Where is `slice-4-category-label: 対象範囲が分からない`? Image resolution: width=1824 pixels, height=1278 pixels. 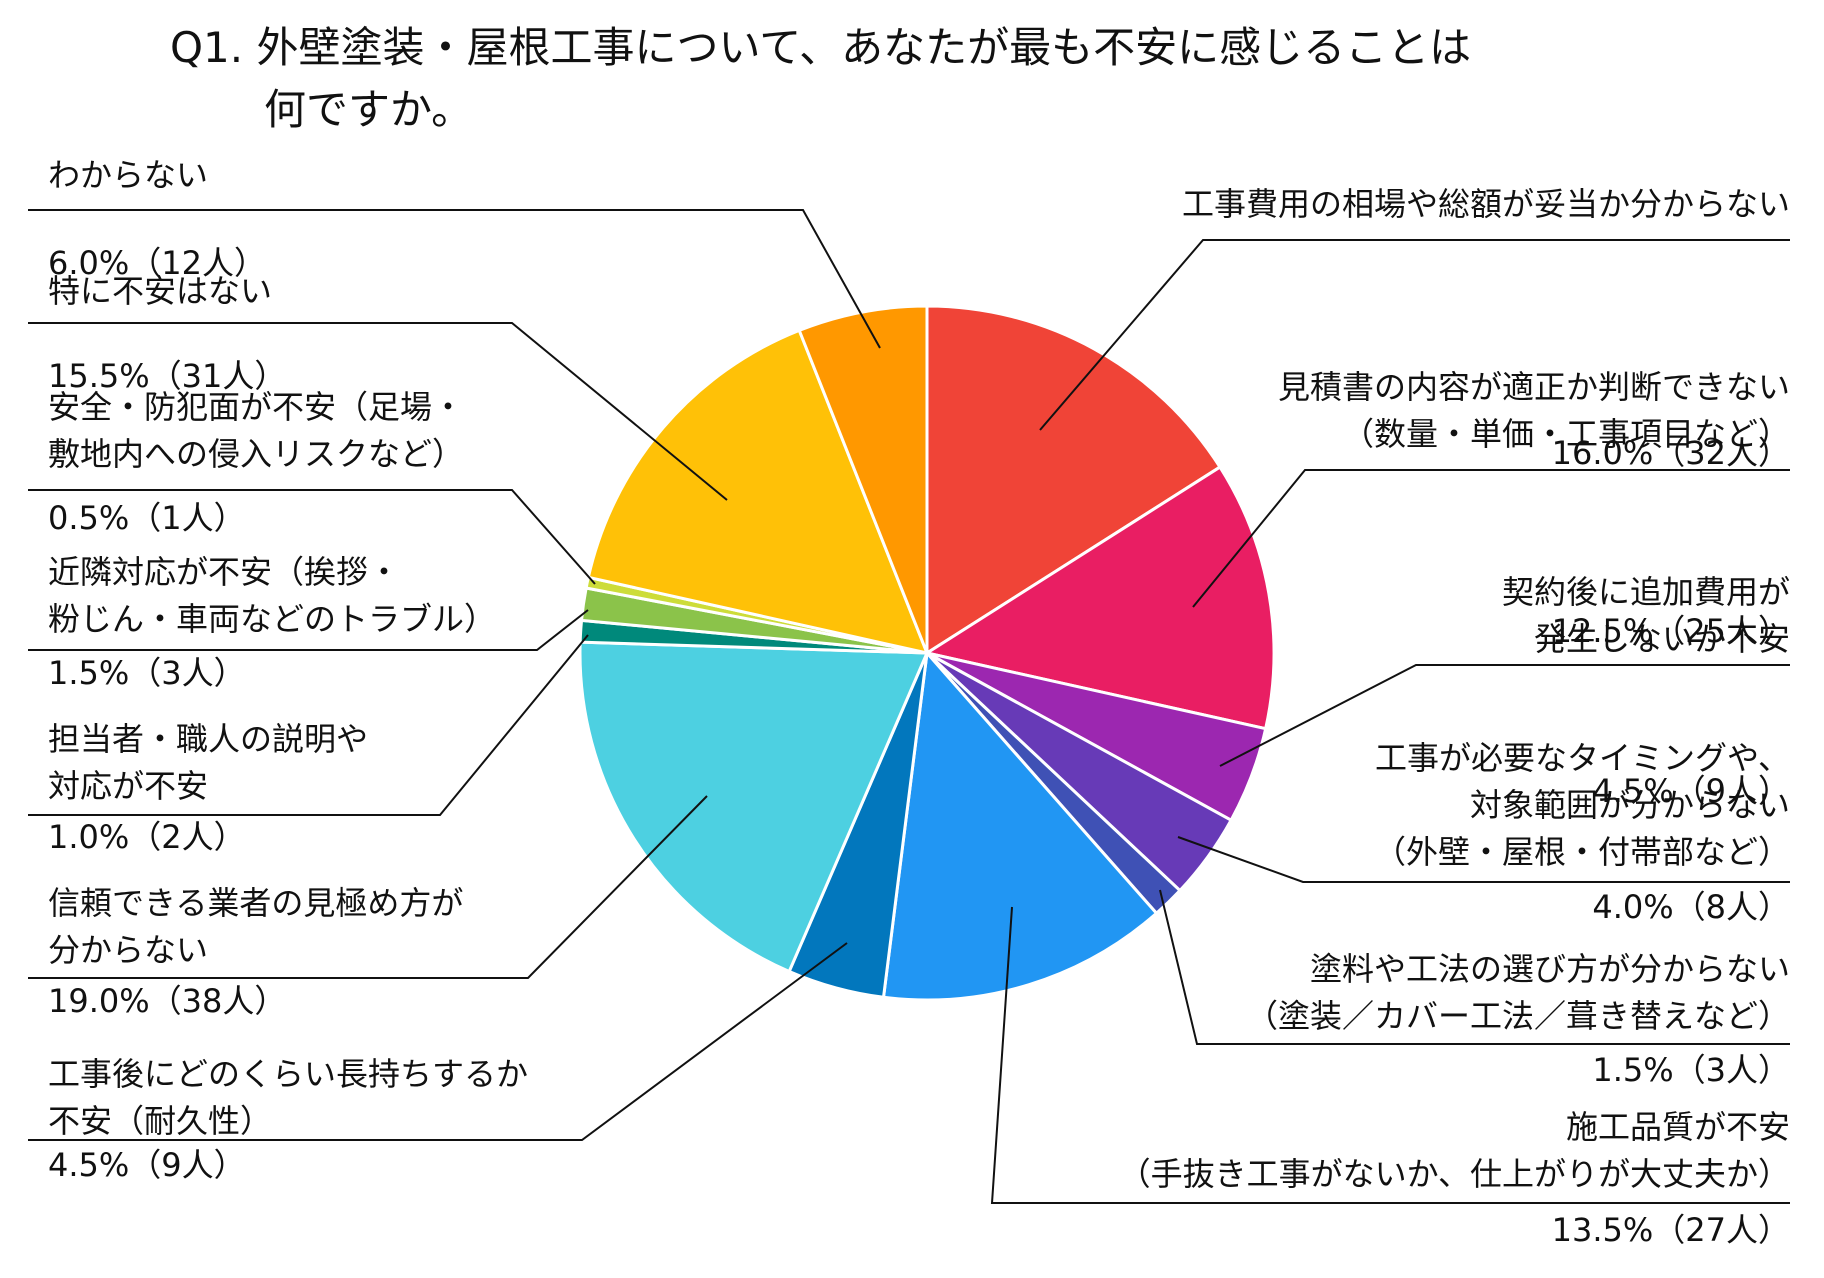
slice-4-category-label: 対象範囲が分からない is located at coordinates (1630, 805).